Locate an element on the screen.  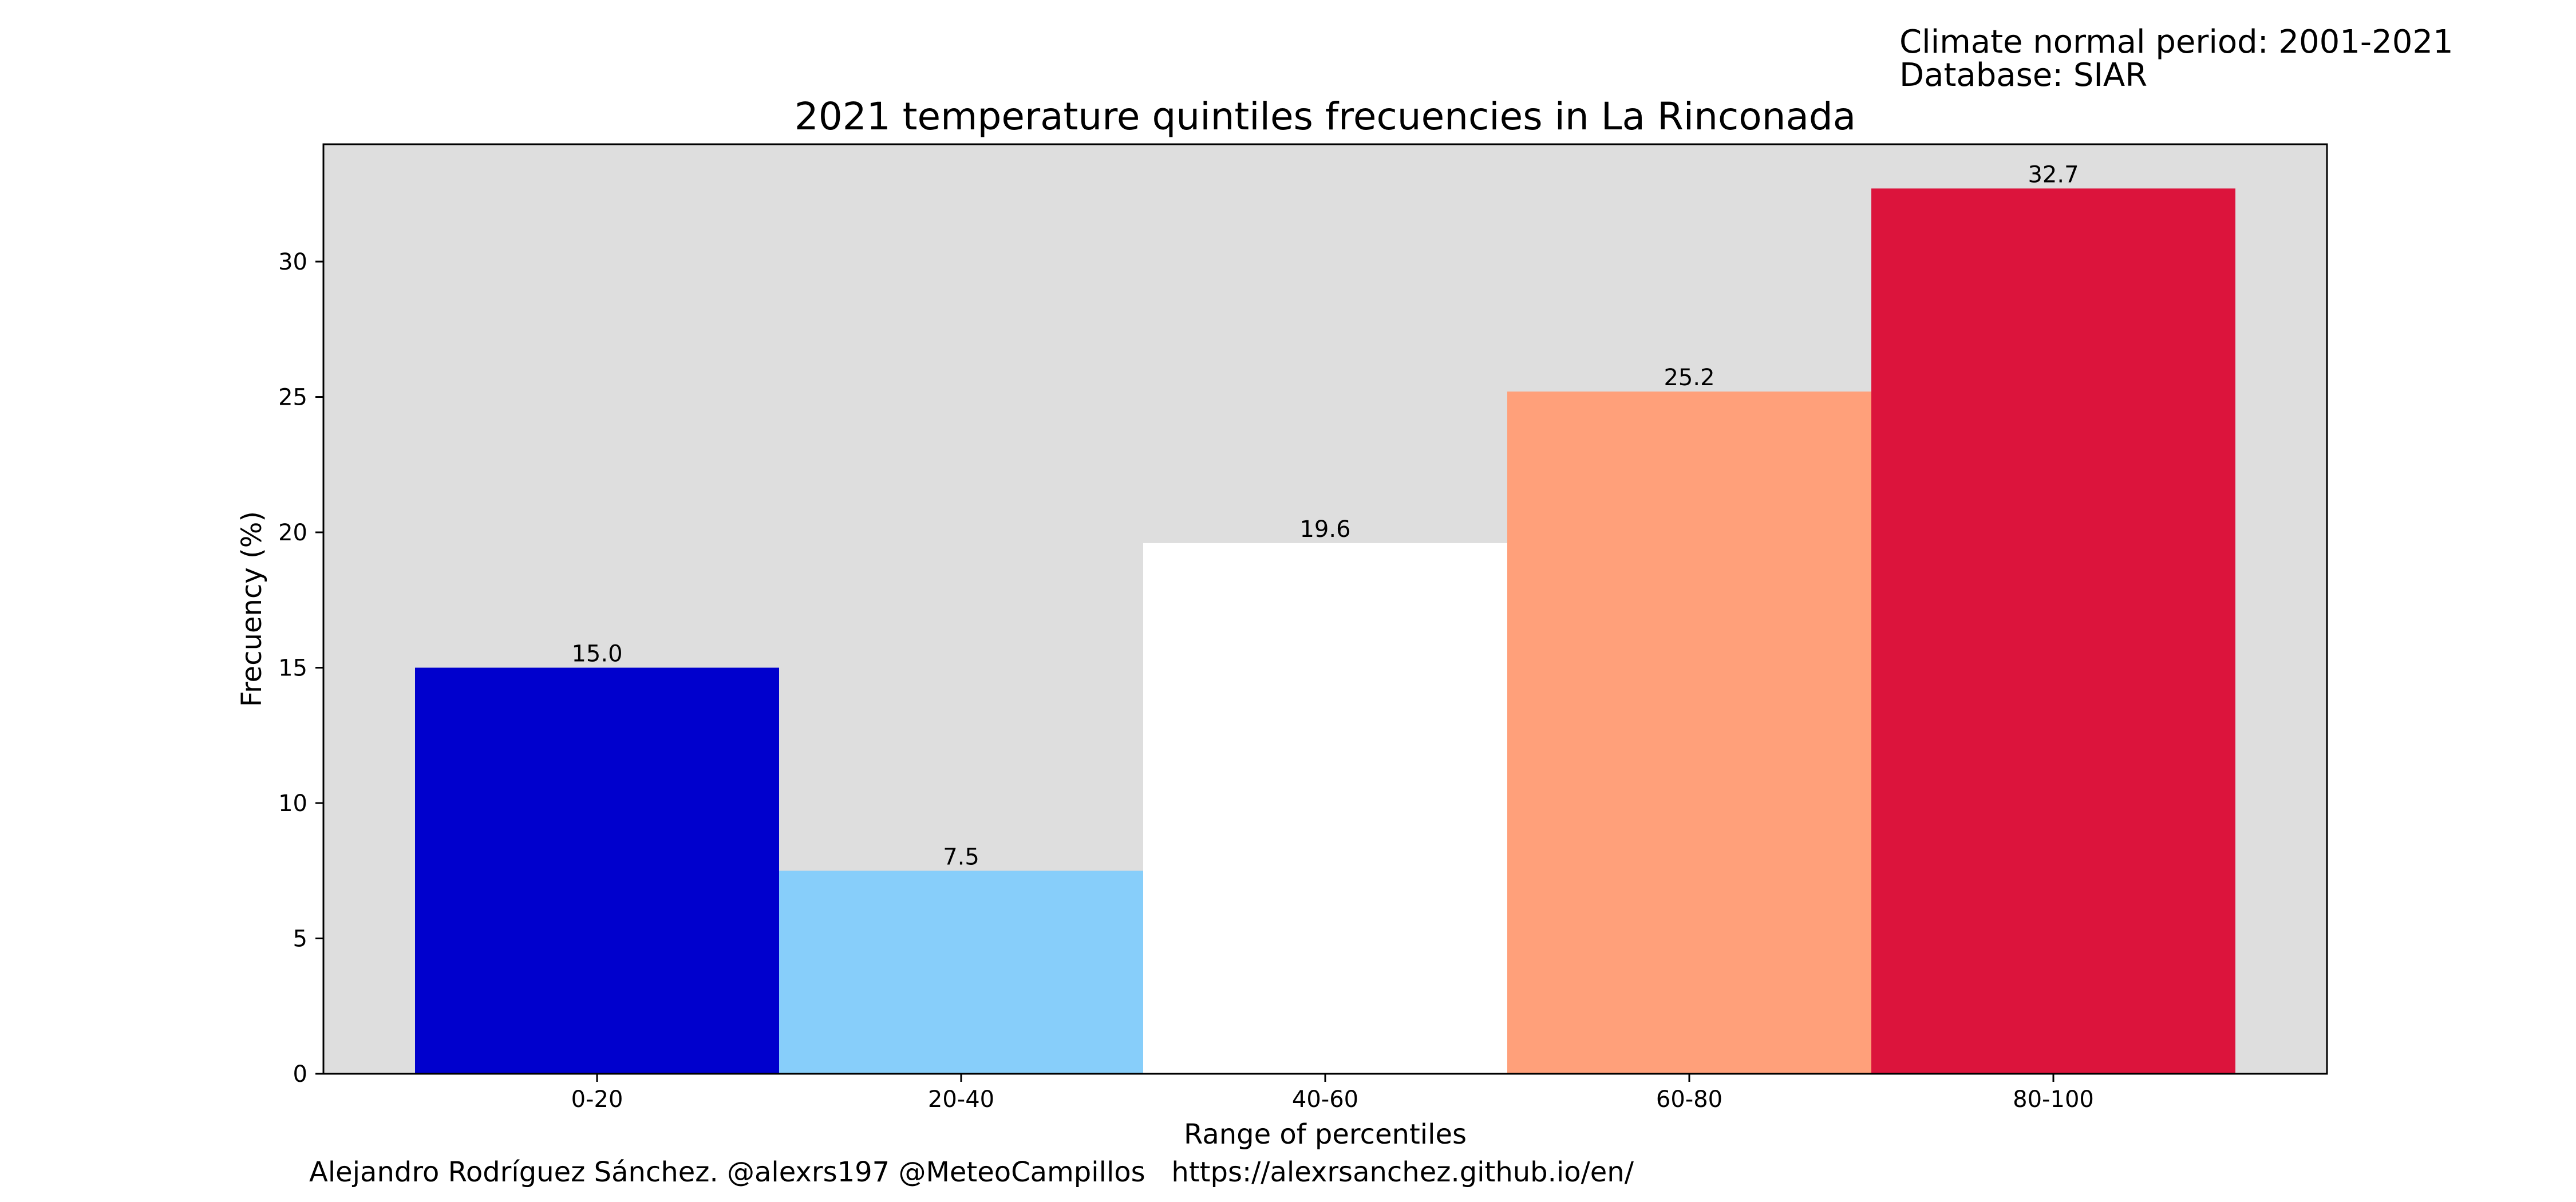
y-axis-label: Frecuency (%) is located at coordinates (252, 609).